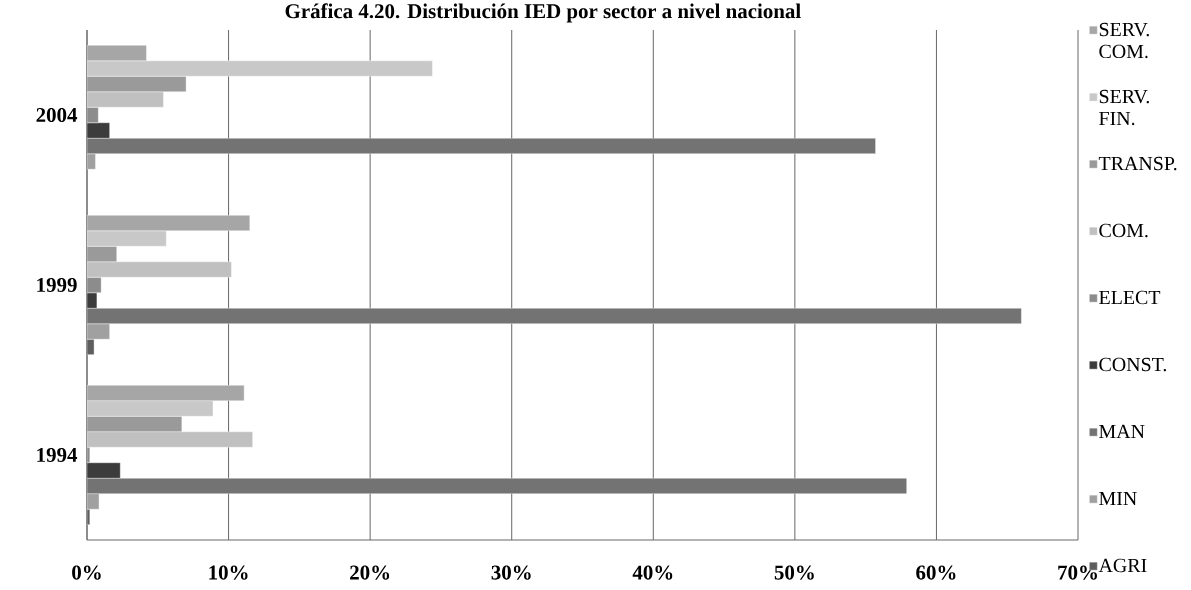  Describe the element at coordinates (86, 572) in the screenshot. I see `x-tick-label: 0%` at that location.